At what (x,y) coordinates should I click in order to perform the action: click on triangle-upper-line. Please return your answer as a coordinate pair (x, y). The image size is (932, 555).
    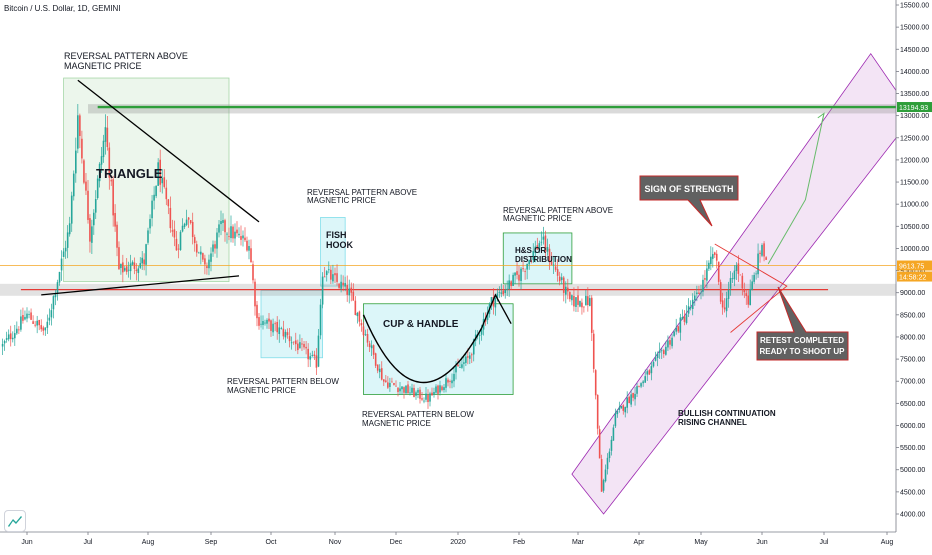
    Looking at the image, I should click on (168, 151).